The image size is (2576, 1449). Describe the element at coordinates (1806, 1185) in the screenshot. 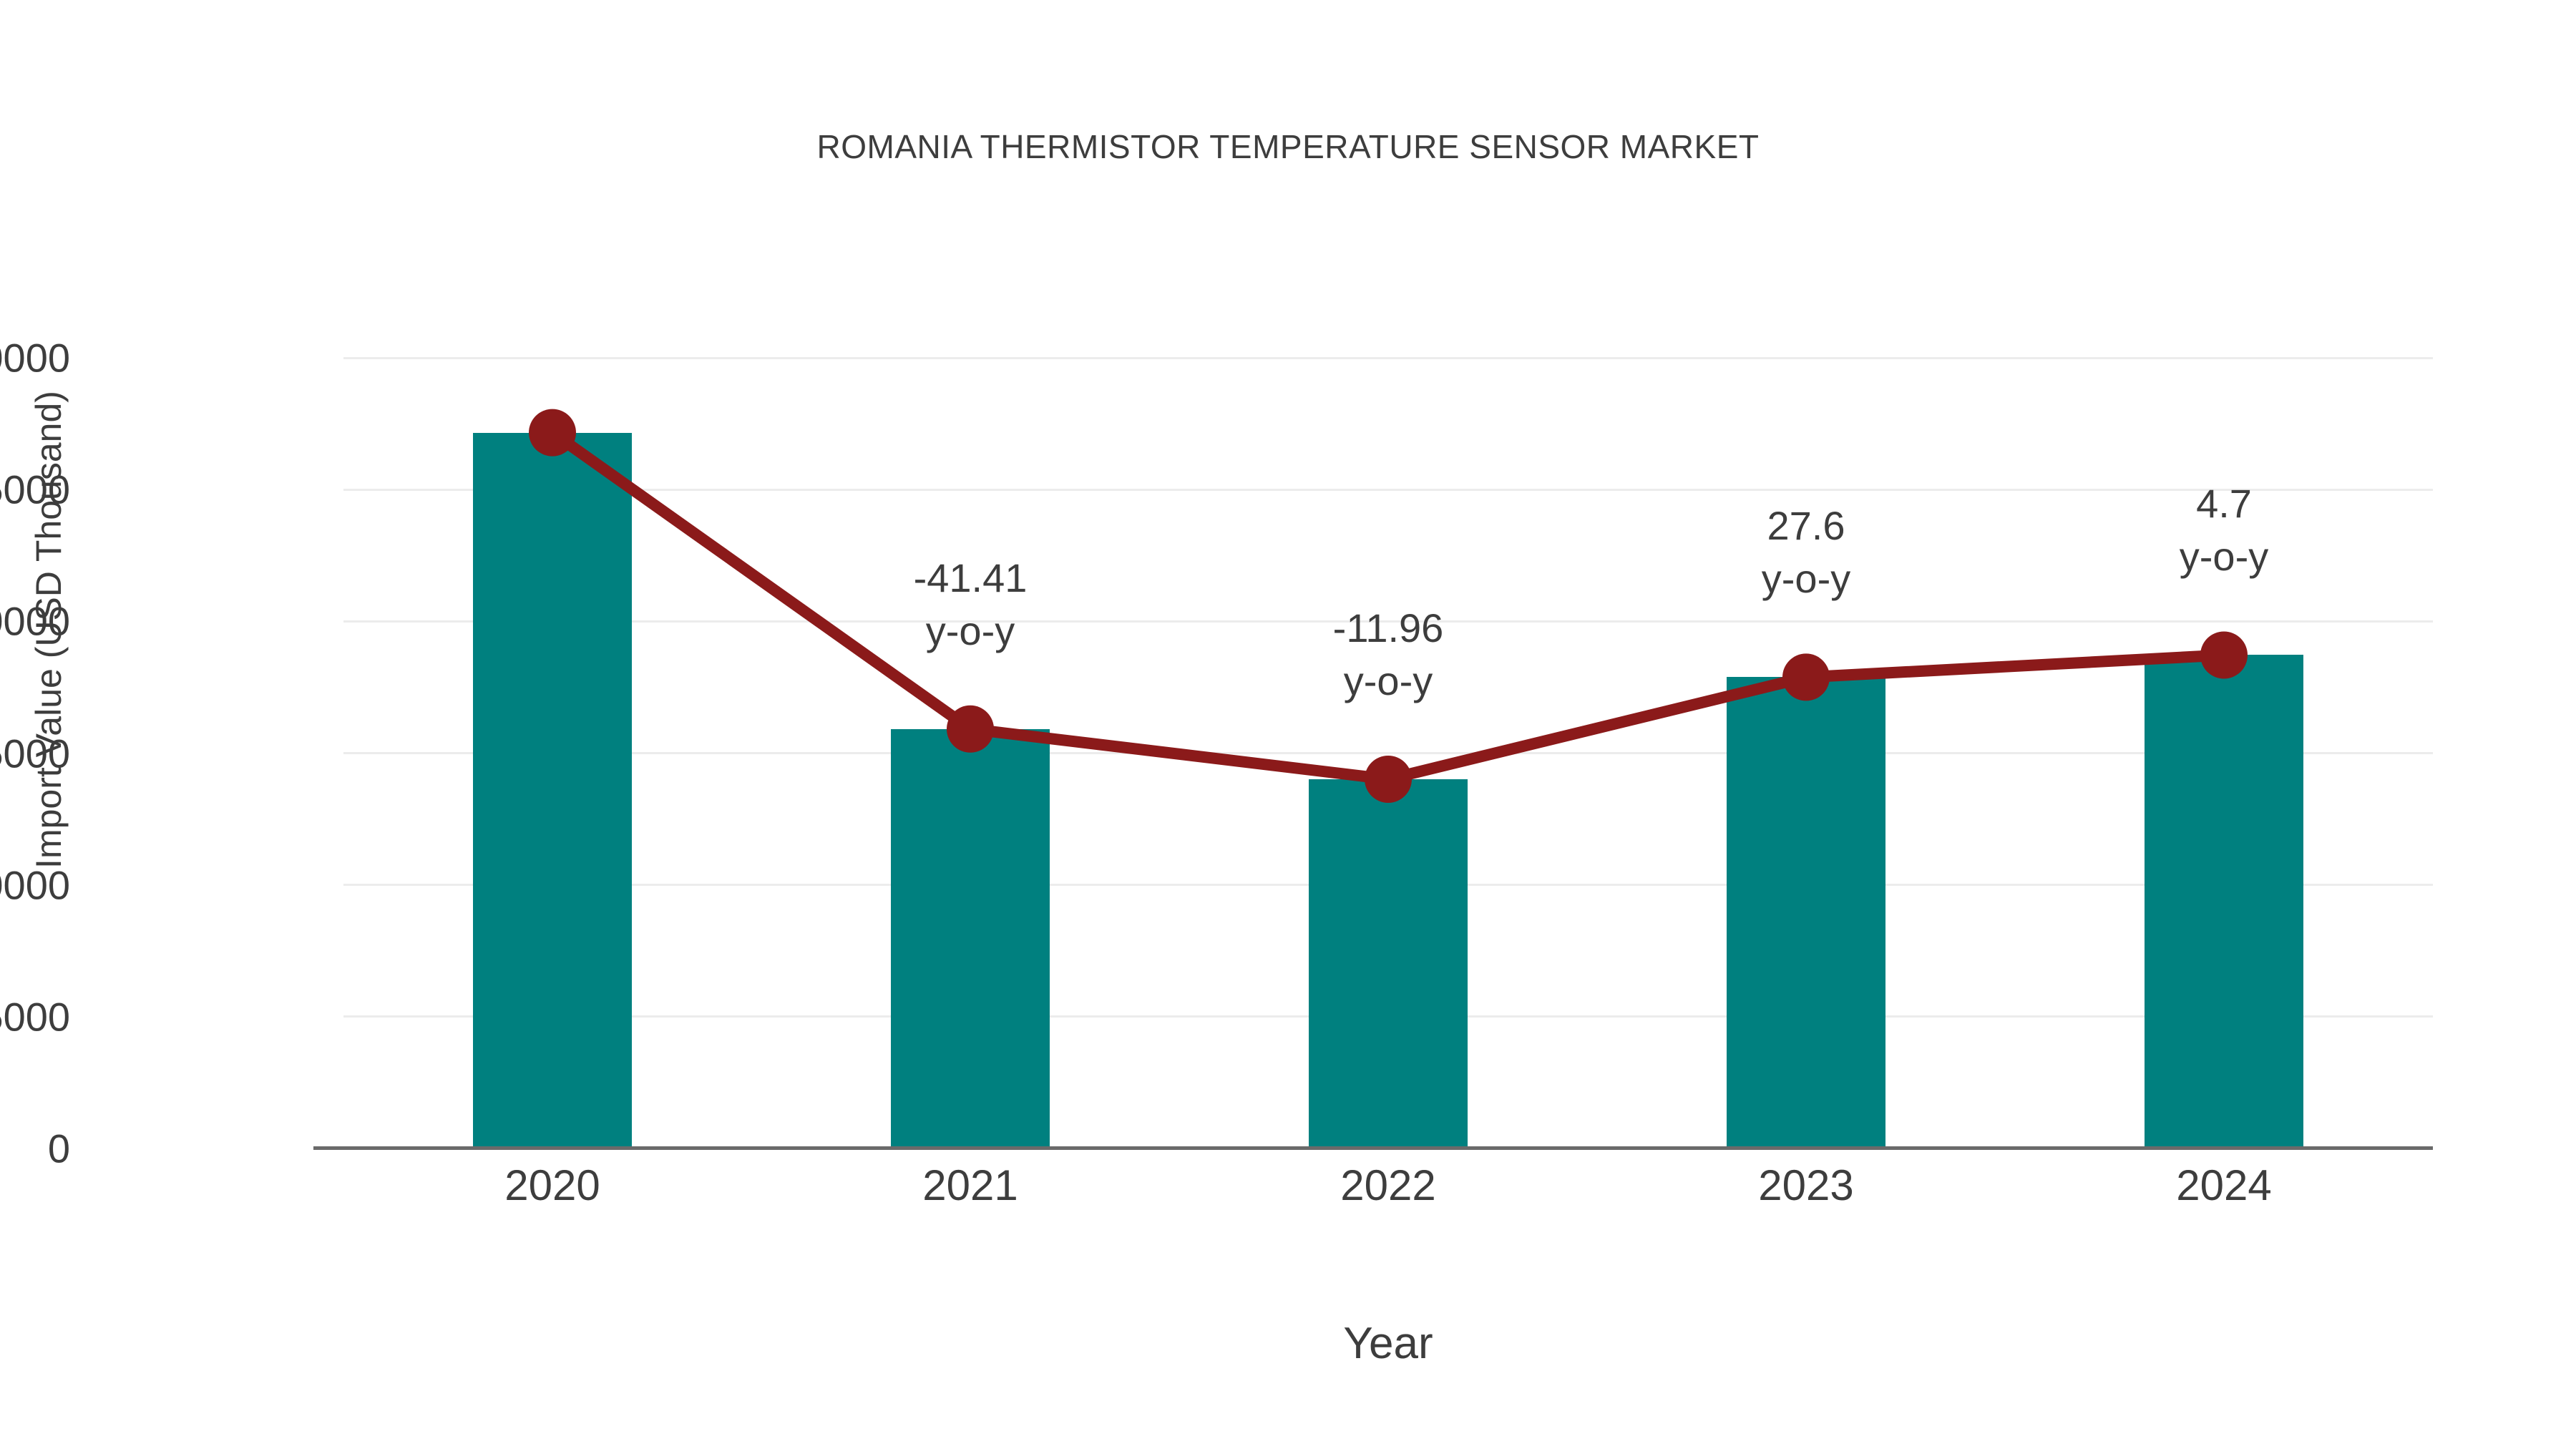

I see `x-axis-tick-label-2023: 2023` at that location.